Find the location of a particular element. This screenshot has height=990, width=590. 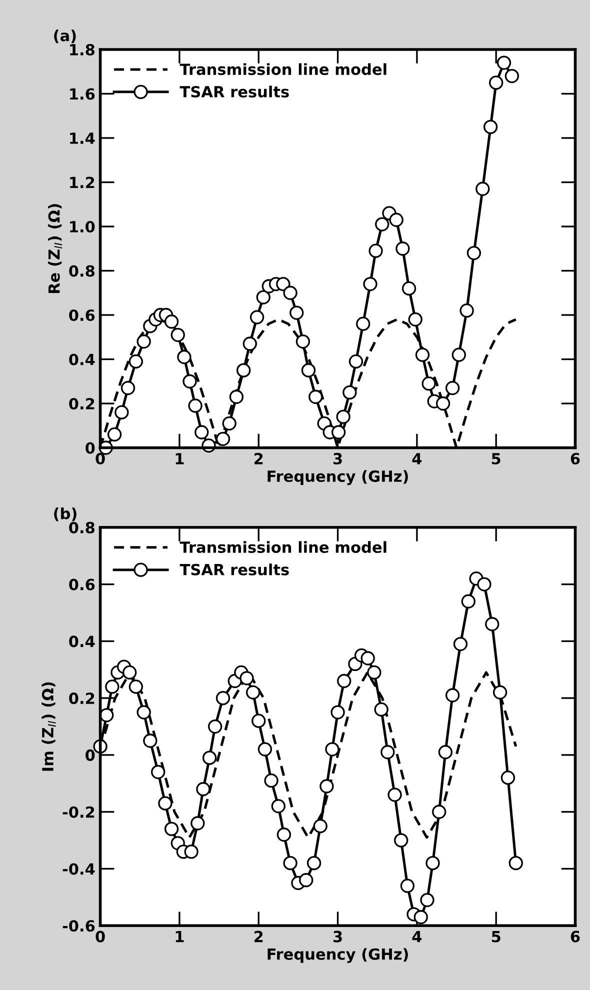

y-axis-title: Im (Z$_{II}$) (Ω) is located at coordinates (49, 726).